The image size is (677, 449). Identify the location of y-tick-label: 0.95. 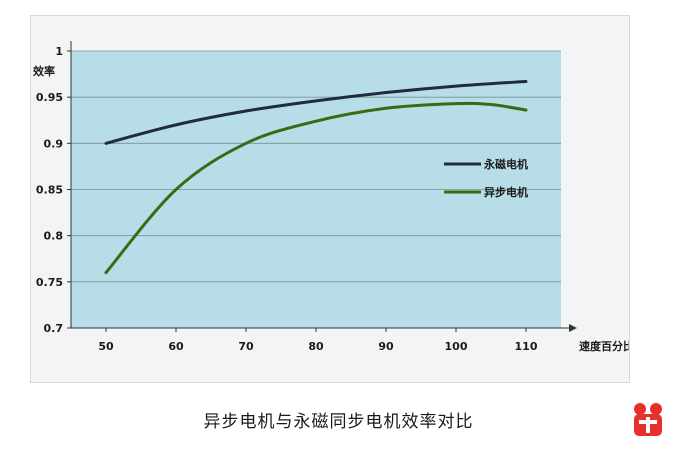
(49, 97).